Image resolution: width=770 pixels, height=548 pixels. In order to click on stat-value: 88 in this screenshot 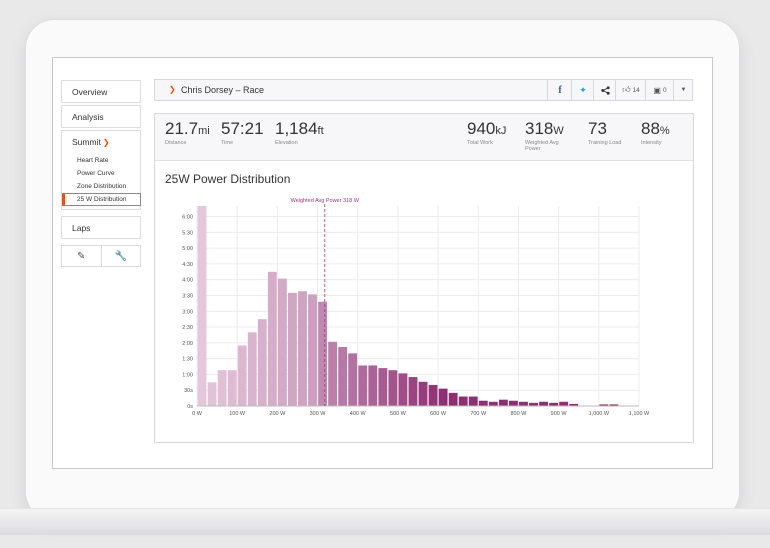, I will do `click(650, 128)`.